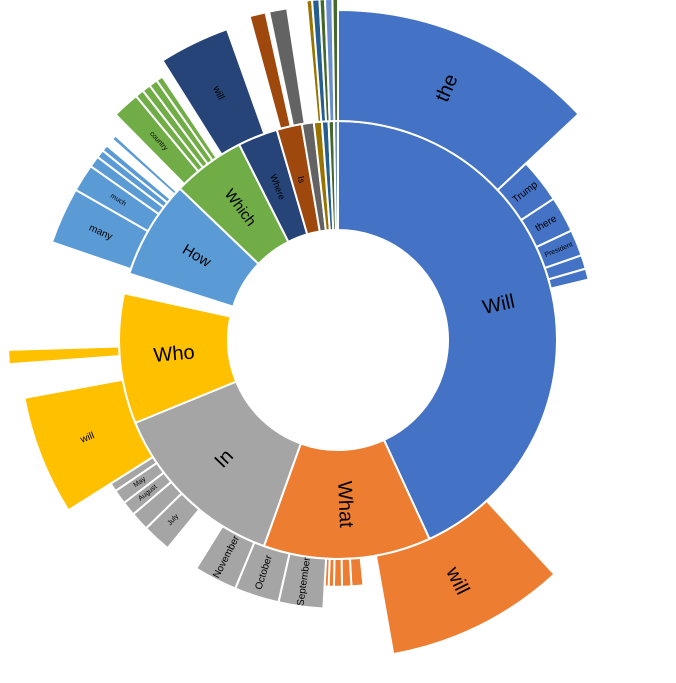 The height and width of the screenshot is (683, 676). I want to click on inner-is-8-label: Is, so click(301, 180).